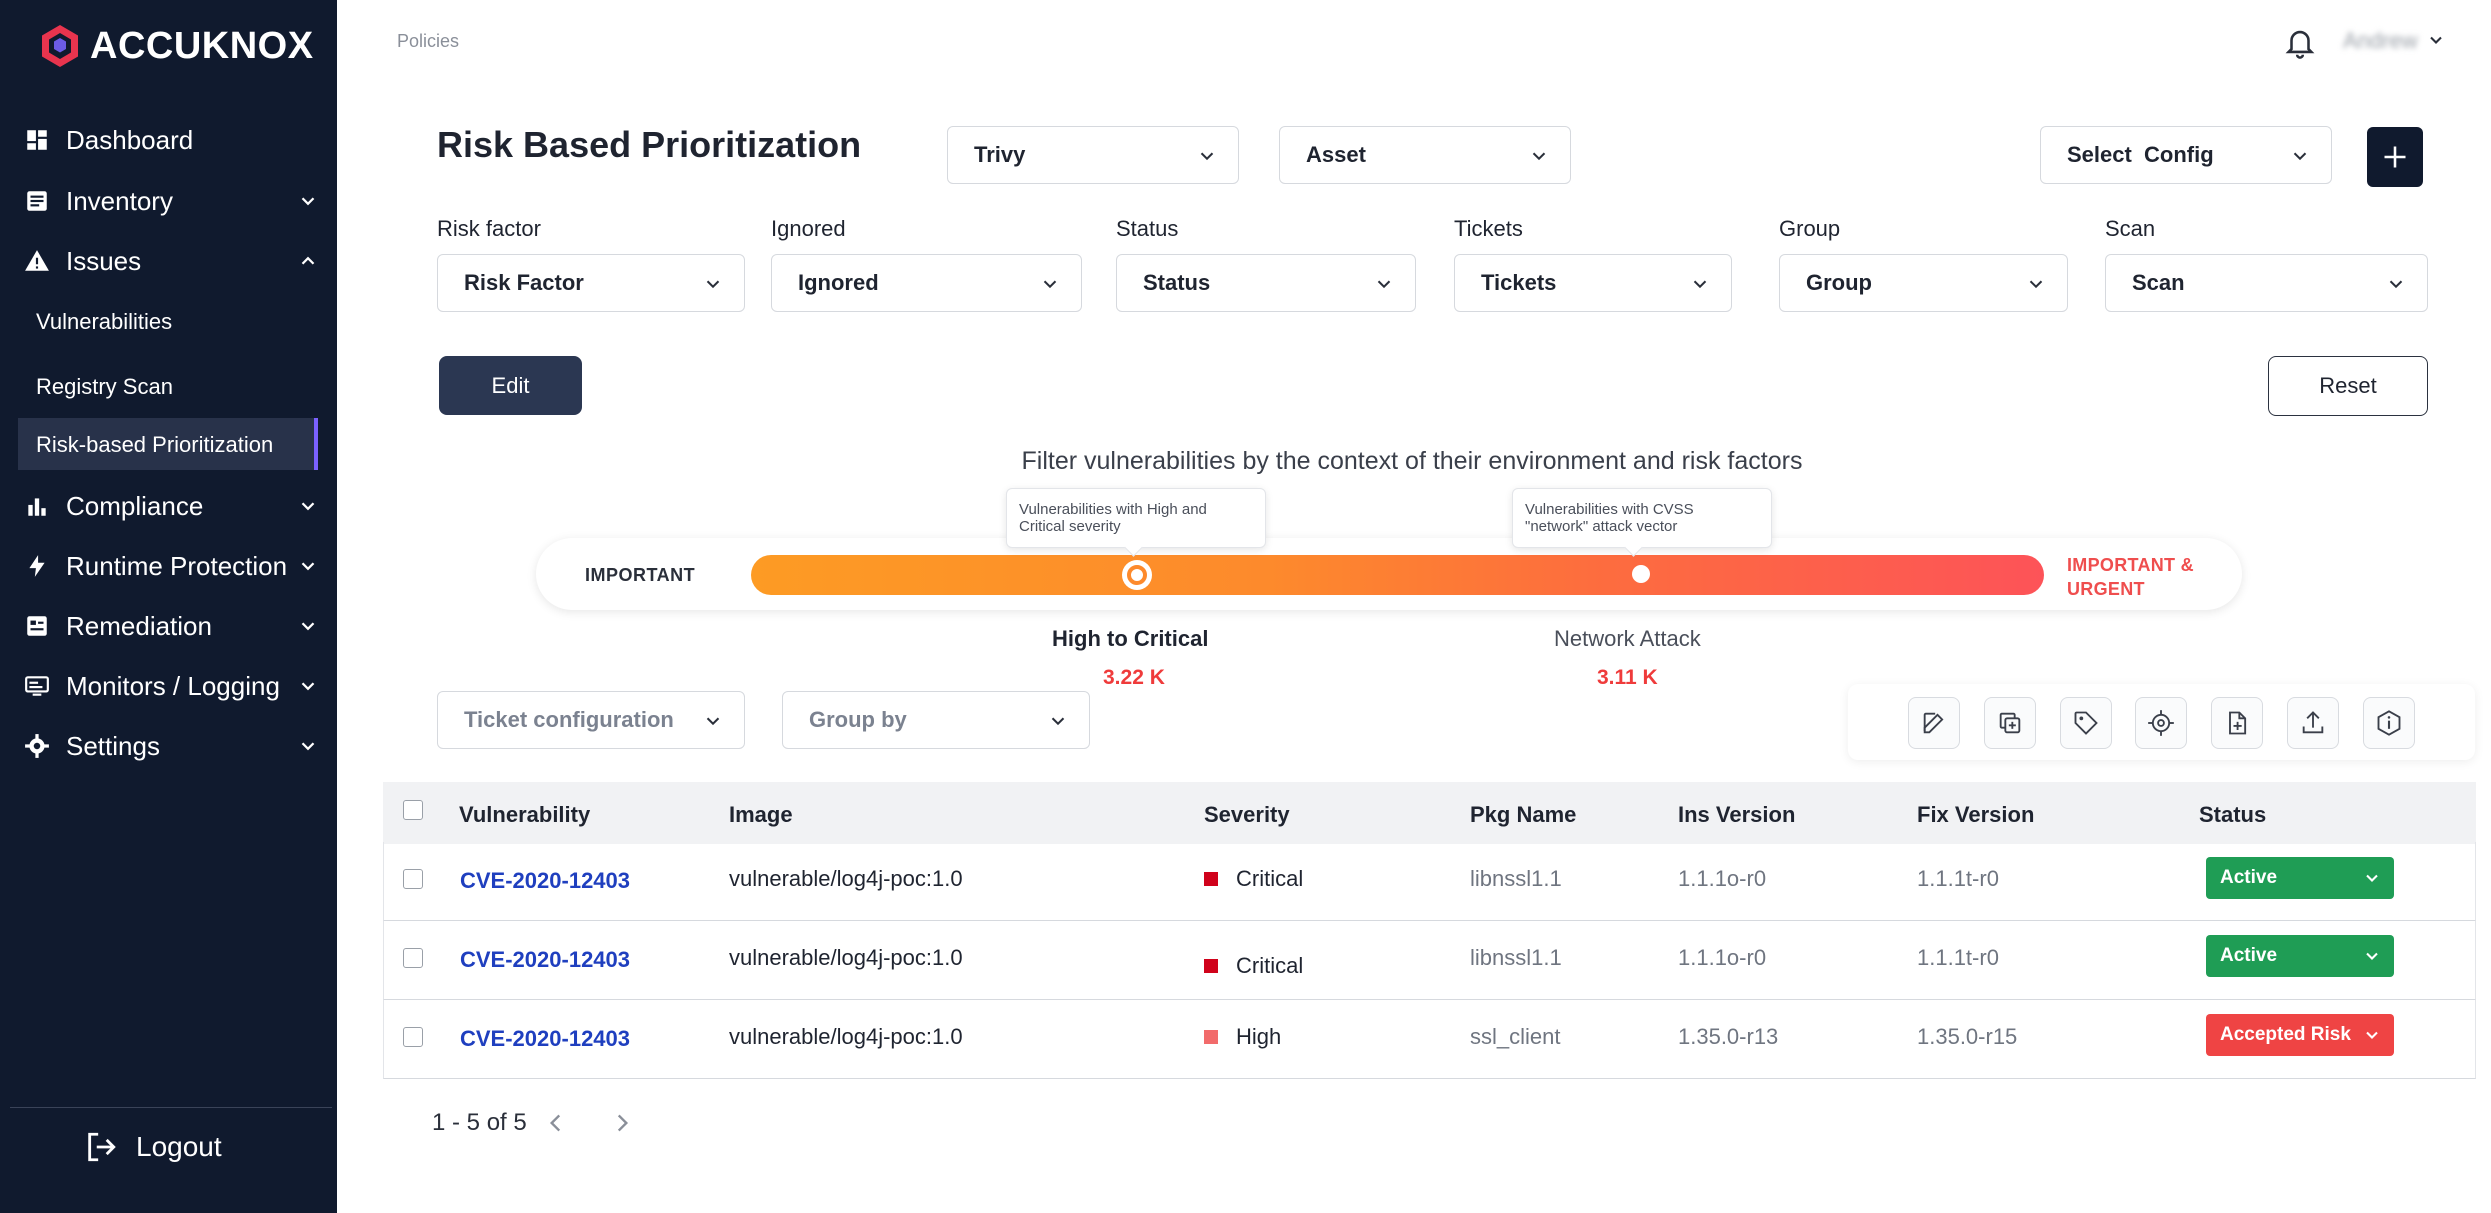 This screenshot has width=2491, height=1213. Describe the element at coordinates (168, 261) in the screenshot. I see `sidebar-item-issues: Issues` at that location.